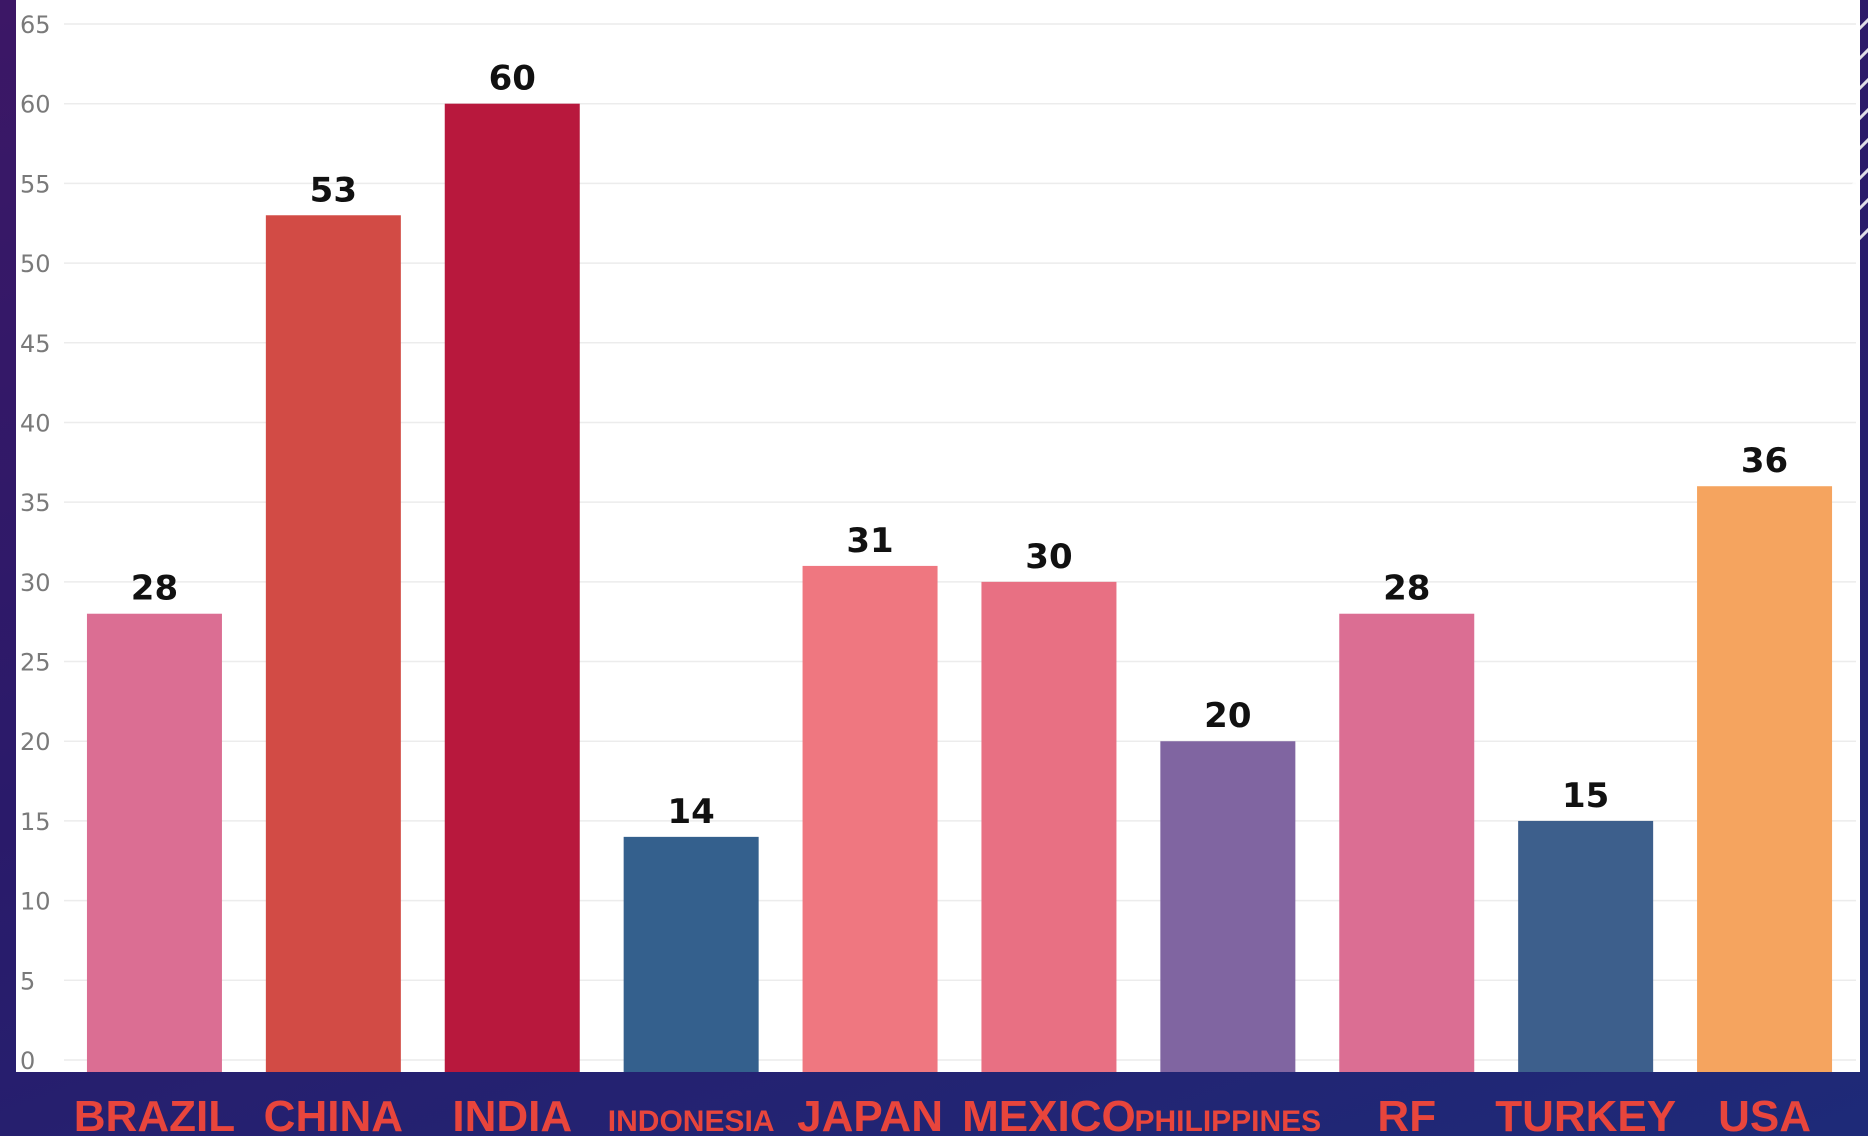 Image resolution: width=1868 pixels, height=1136 pixels. What do you see at coordinates (869, 541) in the screenshot?
I see `value-label: 31` at bounding box center [869, 541].